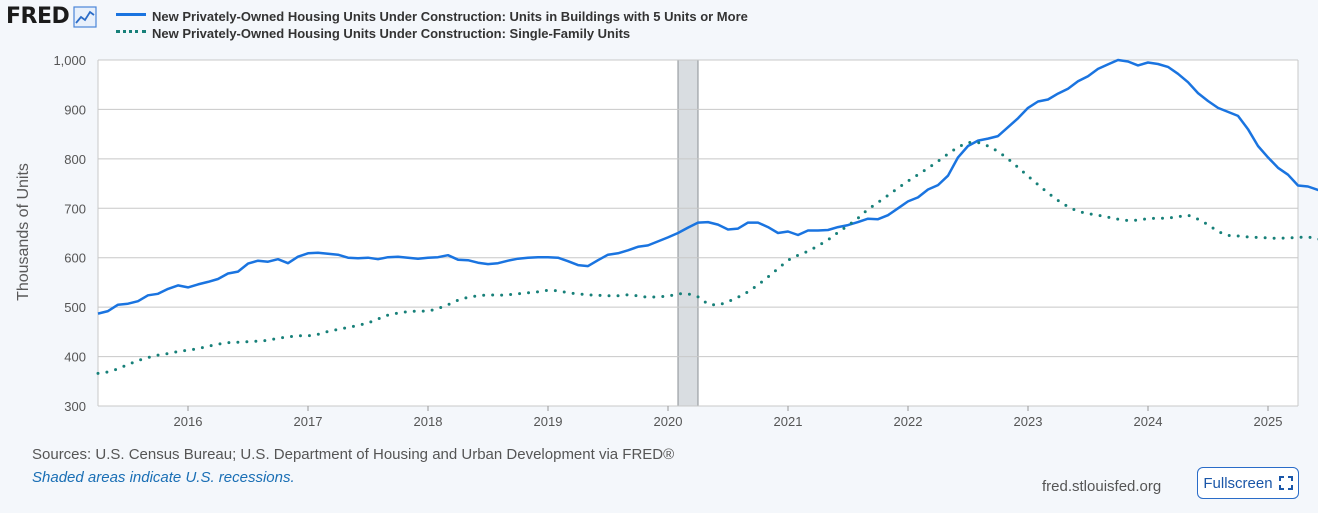 Image resolution: width=1318 pixels, height=513 pixels. I want to click on fred-logo: FRED, so click(51, 16).